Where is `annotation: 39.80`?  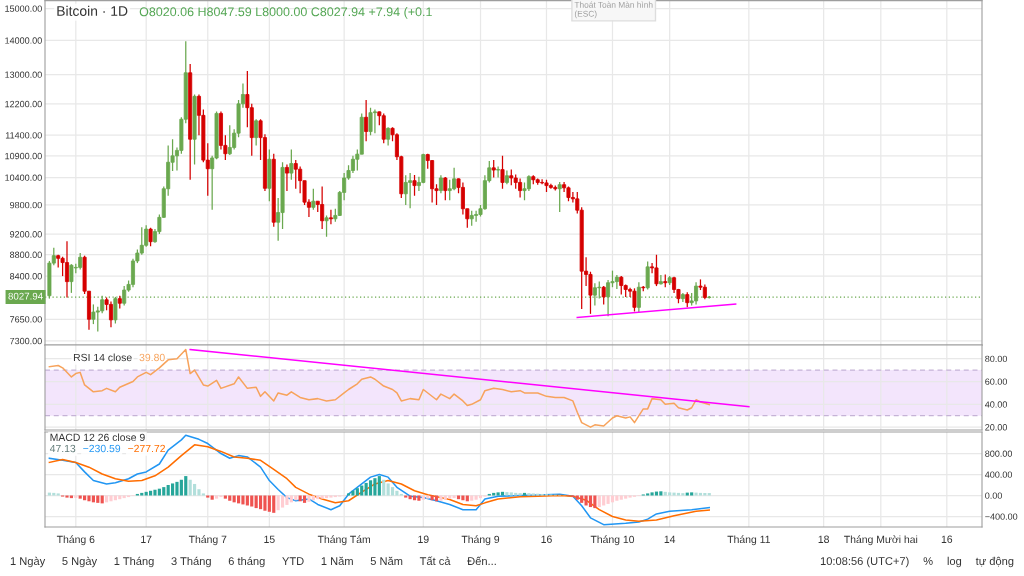
annotation: 39.80 is located at coordinates (152, 357).